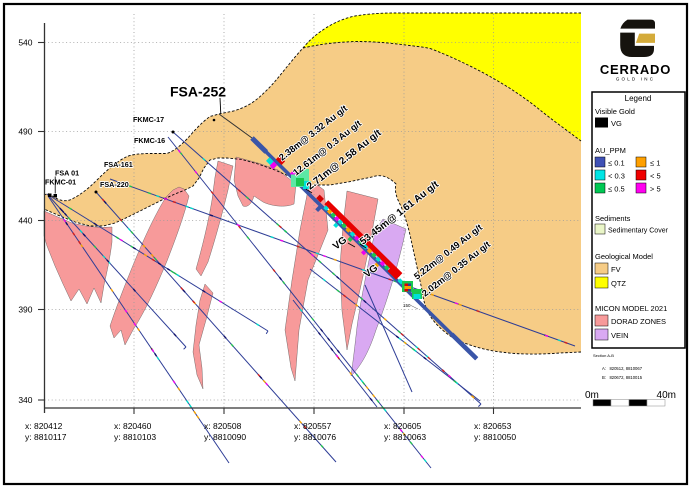 This screenshot has height=489, width=691. Describe the element at coordinates (148, 119) in the screenshot. I see `svg-text: FKMC-17` at that location.